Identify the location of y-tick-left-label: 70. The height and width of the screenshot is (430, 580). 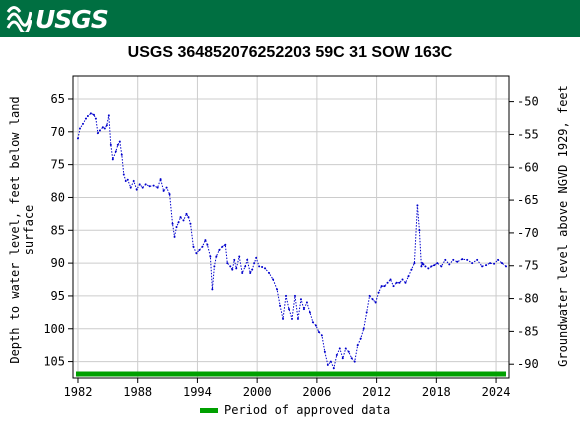
(58, 132).